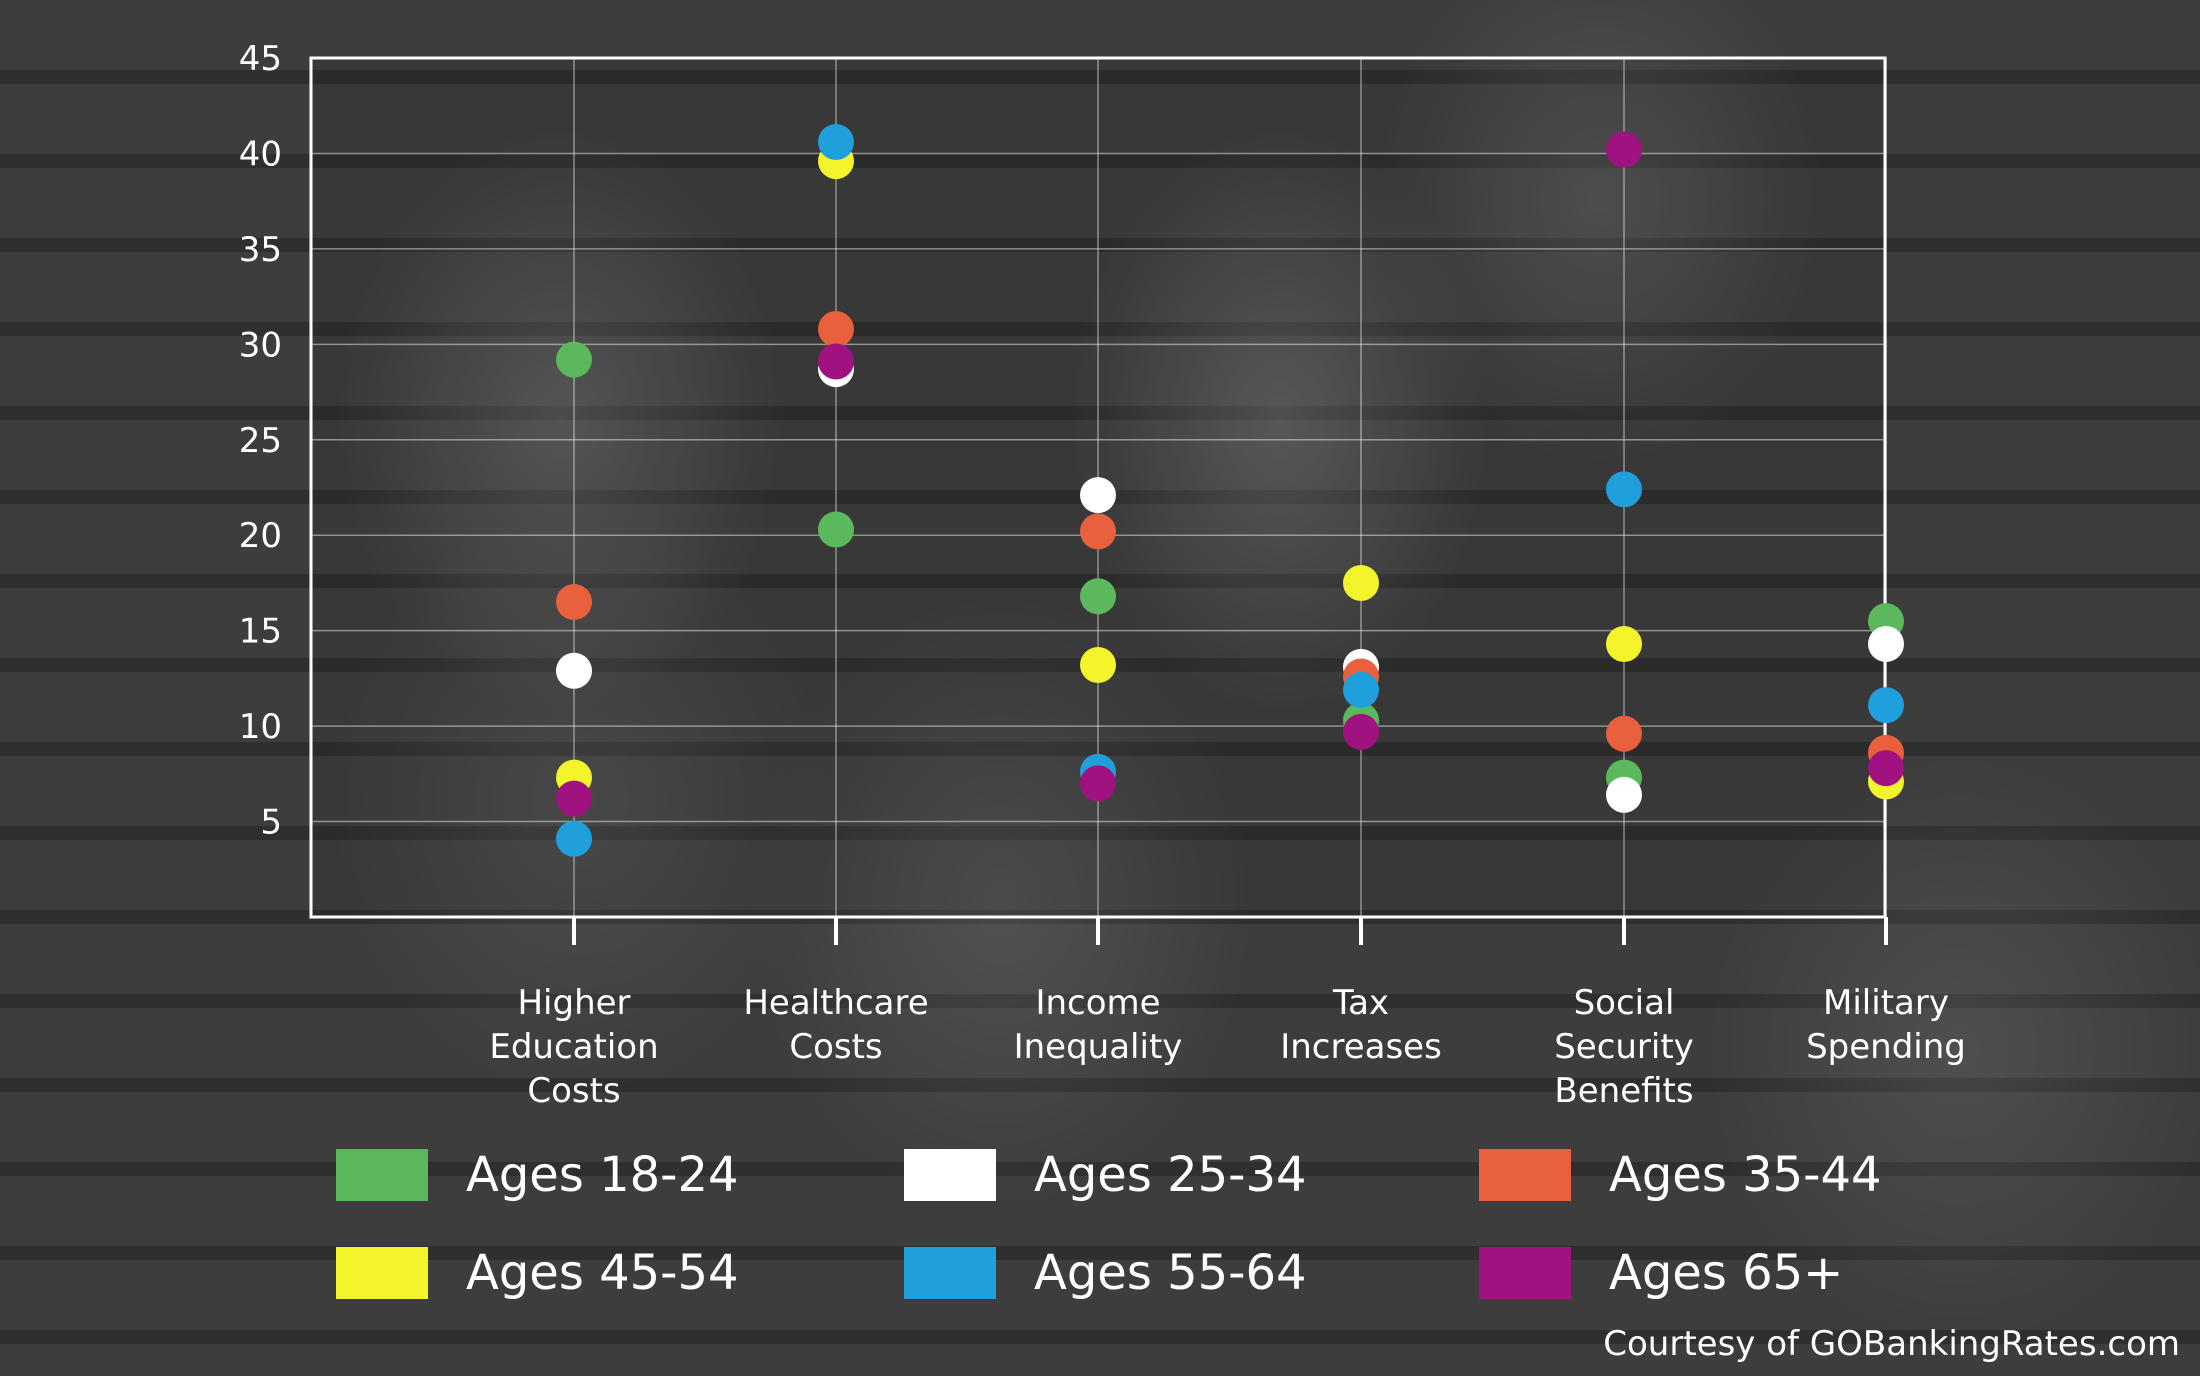 The image size is (2200, 1376). I want to click on legend-item: Ages 65+, so click(1661, 1273).